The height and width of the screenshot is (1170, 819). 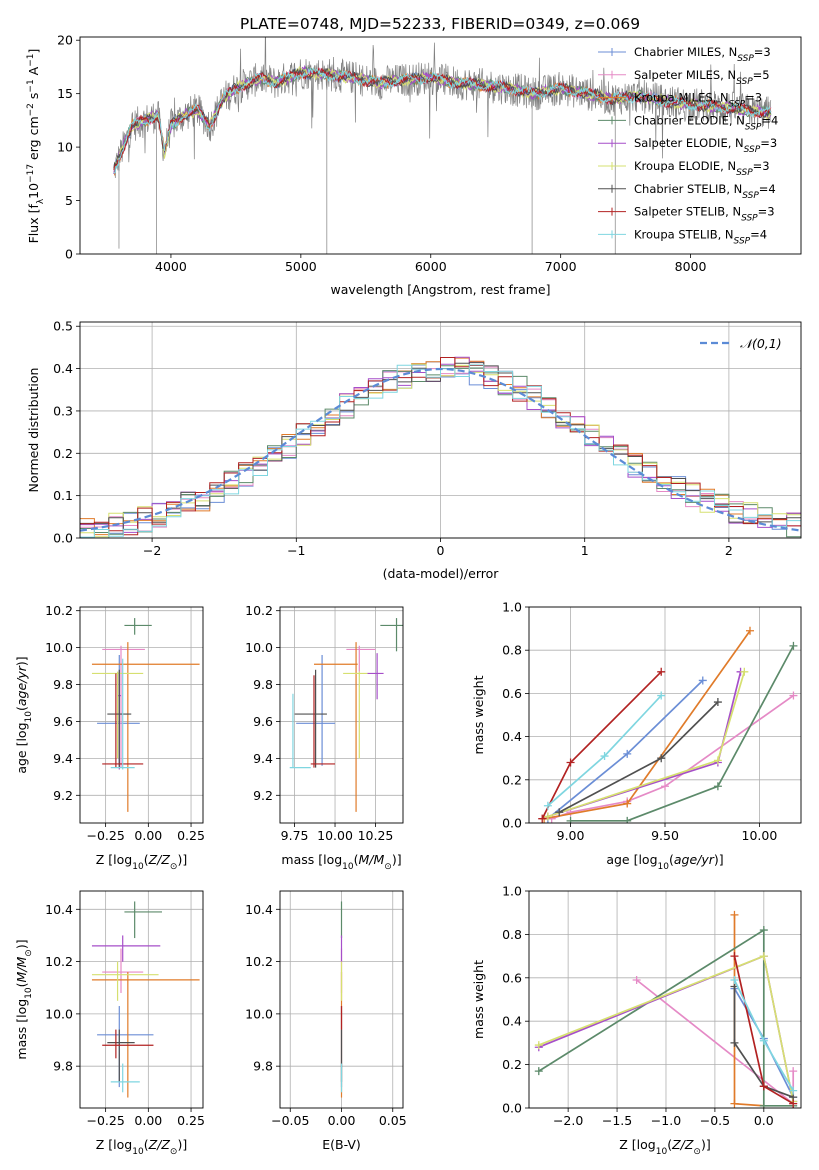 I want to click on x-tick-label: 0.00, so click(x=148, y=1120).